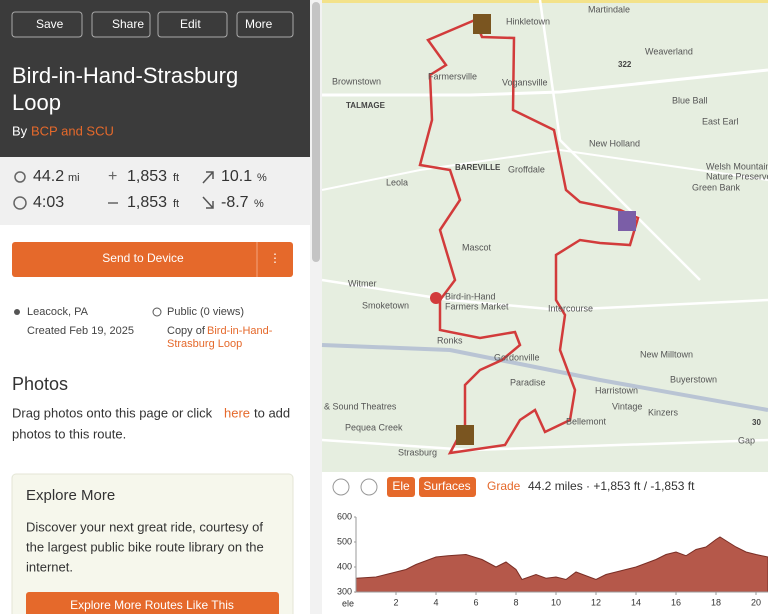 The height and width of the screenshot is (614, 768). What do you see at coordinates (143, 258) in the screenshot?
I see `send-label: Send to Device` at bounding box center [143, 258].